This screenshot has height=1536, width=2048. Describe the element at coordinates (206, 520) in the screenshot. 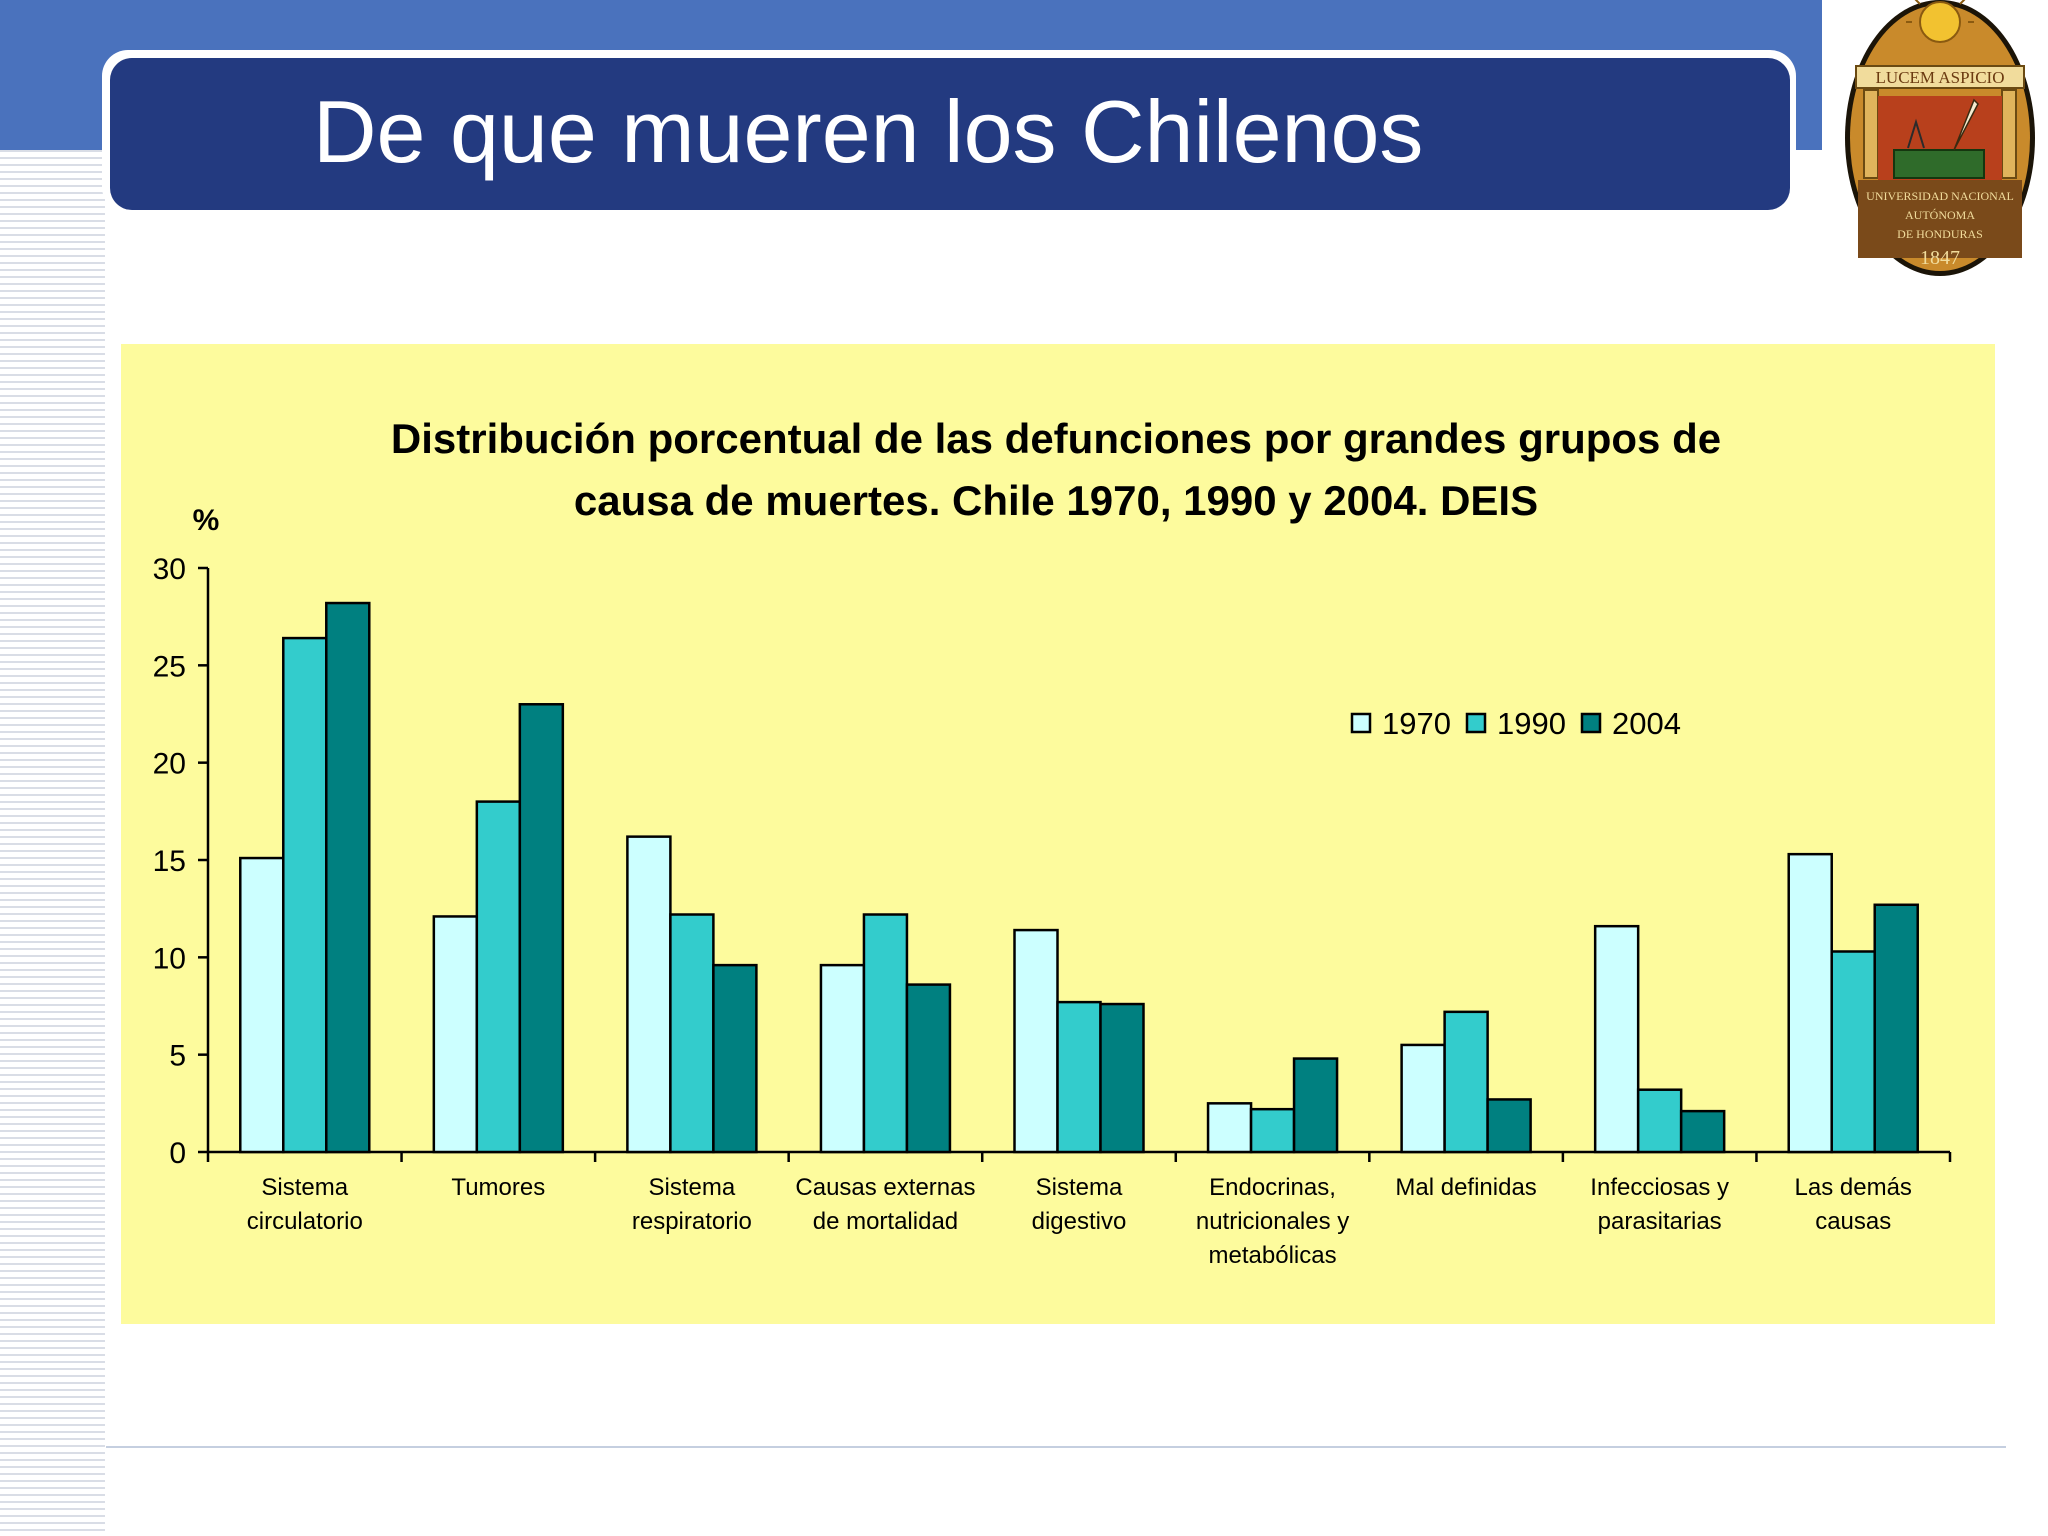

I see `y-axis-label: %` at that location.